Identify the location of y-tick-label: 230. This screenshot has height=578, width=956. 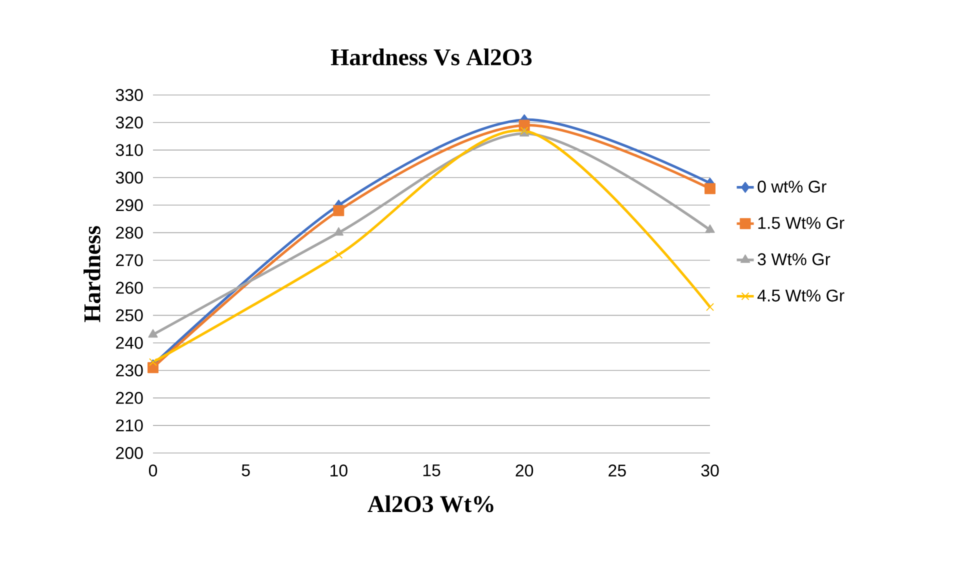
(129, 370).